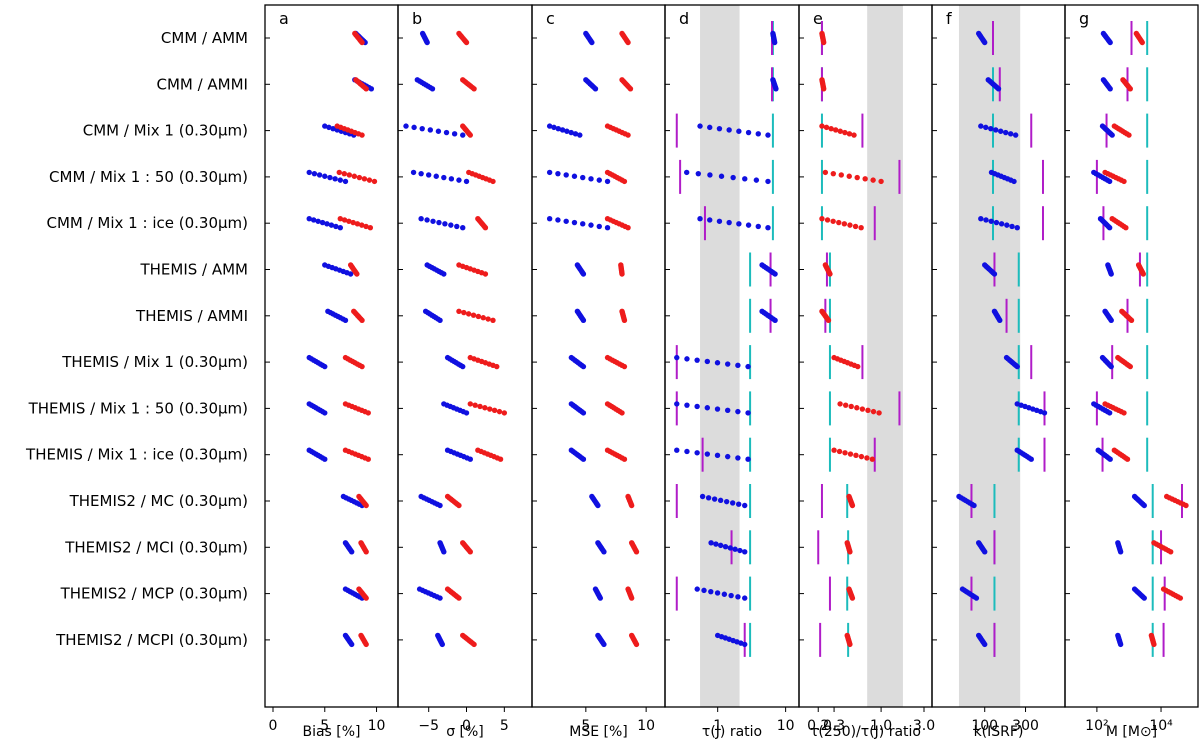 This screenshot has width=1200, height=743. I want to click on x-tick-label: 1.0, so click(881, 726).